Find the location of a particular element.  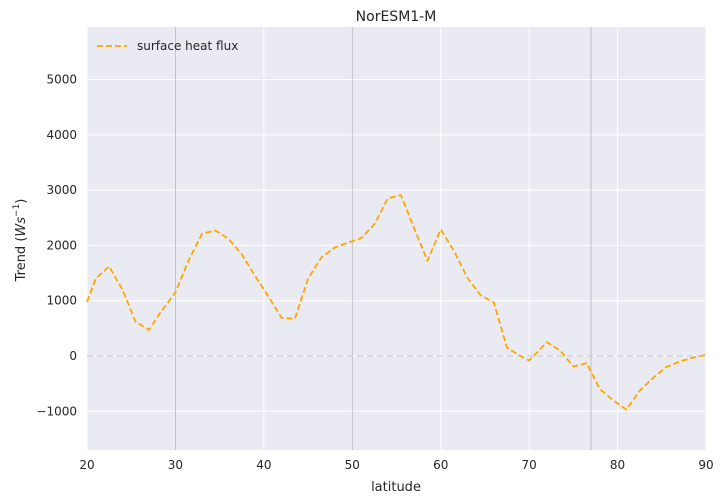

legend-label: surface heat flux is located at coordinates (187, 46).